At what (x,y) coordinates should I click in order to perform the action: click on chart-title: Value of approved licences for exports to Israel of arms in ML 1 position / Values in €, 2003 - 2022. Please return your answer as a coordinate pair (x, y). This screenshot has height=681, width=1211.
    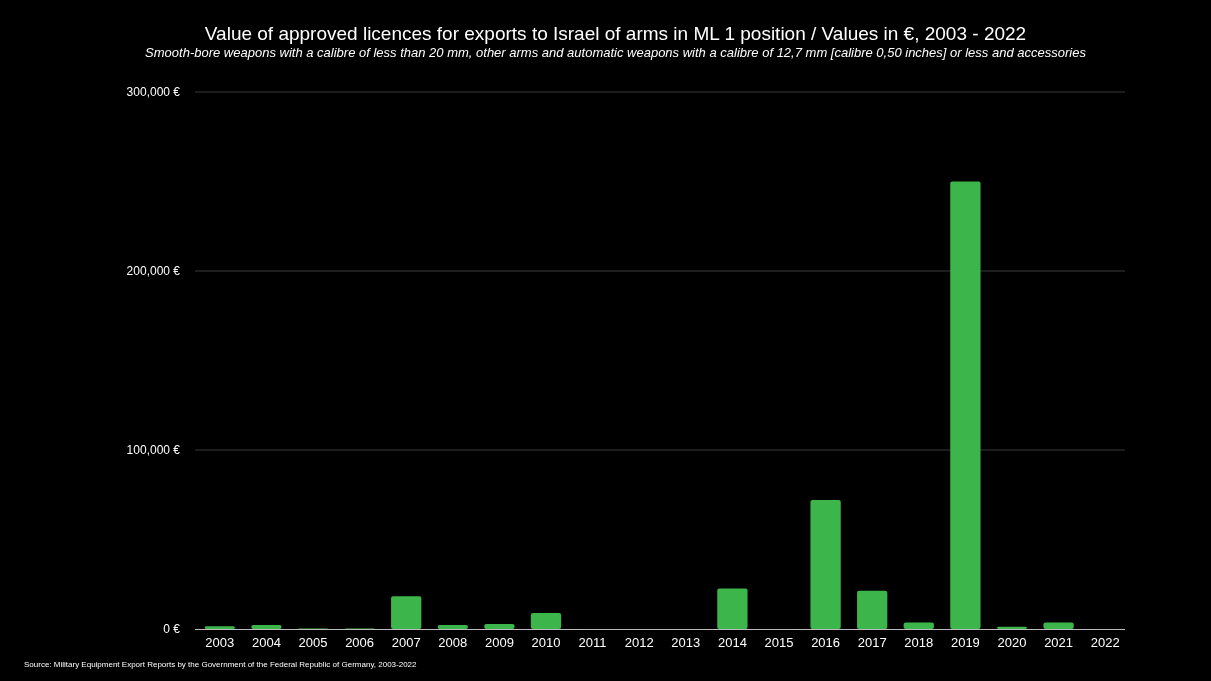
    Looking at the image, I should click on (615, 33).